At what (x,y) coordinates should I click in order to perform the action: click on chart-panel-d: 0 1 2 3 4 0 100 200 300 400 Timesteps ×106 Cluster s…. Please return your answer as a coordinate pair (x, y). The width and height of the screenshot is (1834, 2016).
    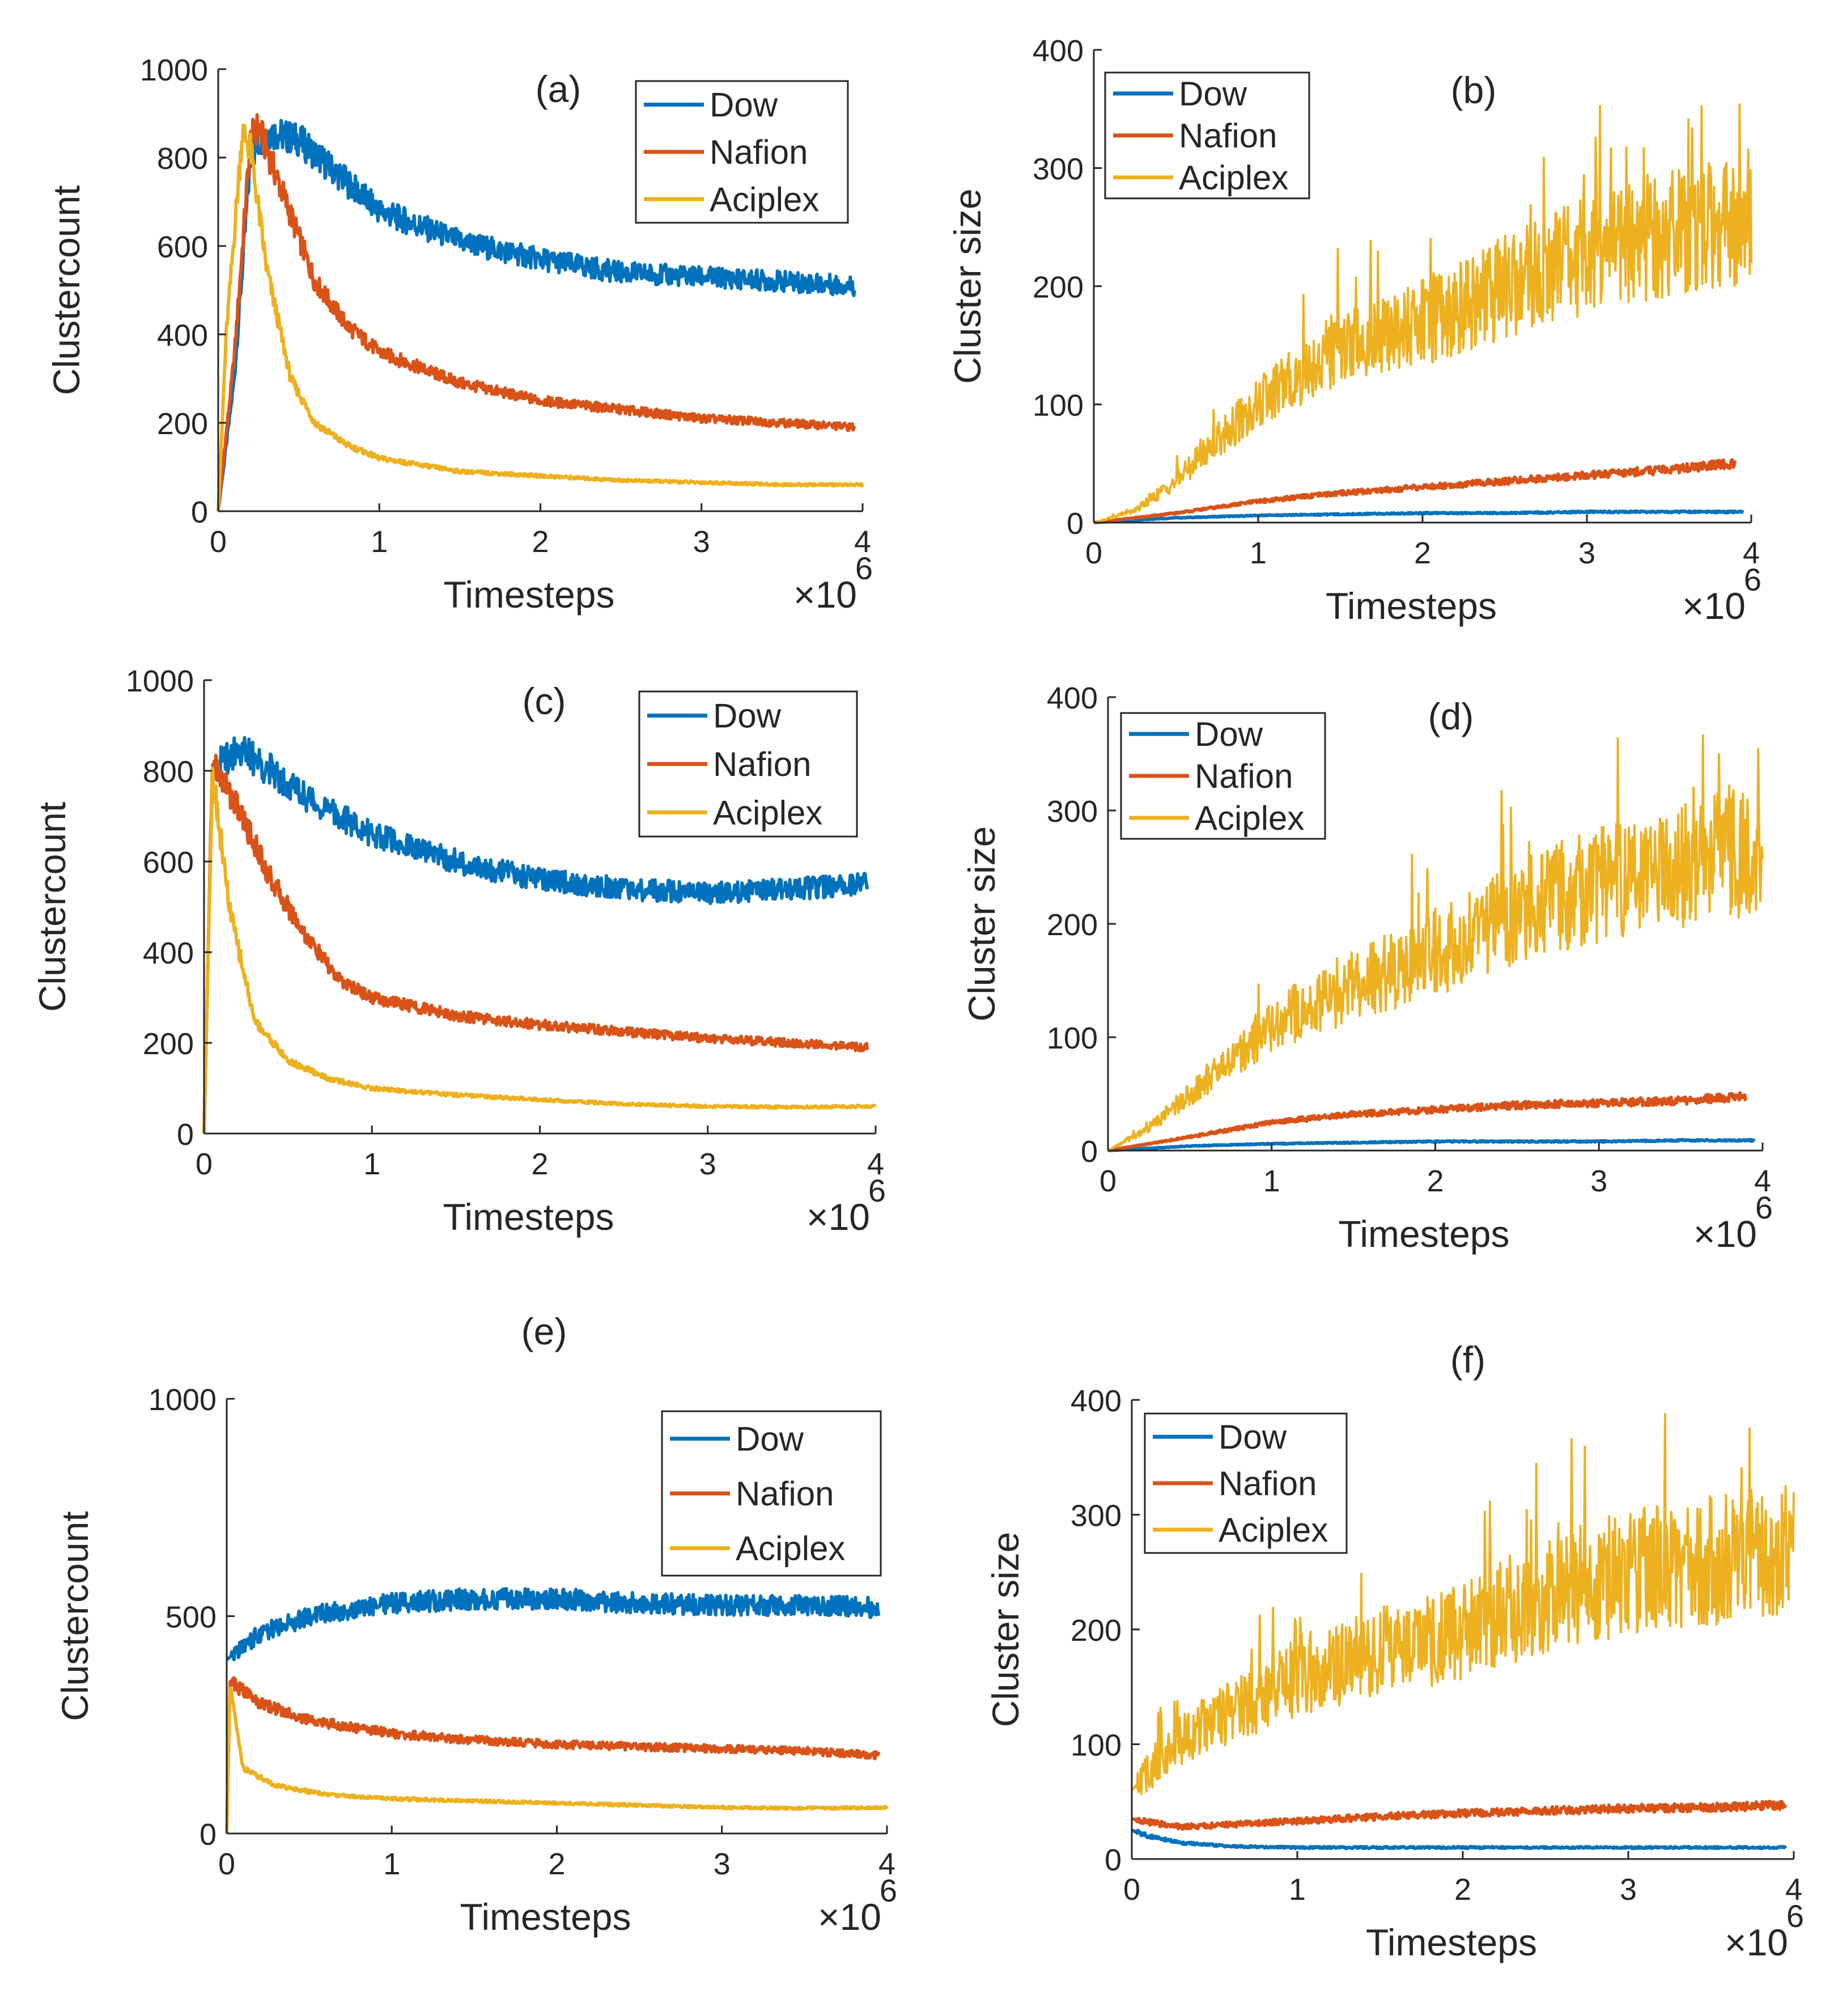
    Looking at the image, I should click on (1367, 968).